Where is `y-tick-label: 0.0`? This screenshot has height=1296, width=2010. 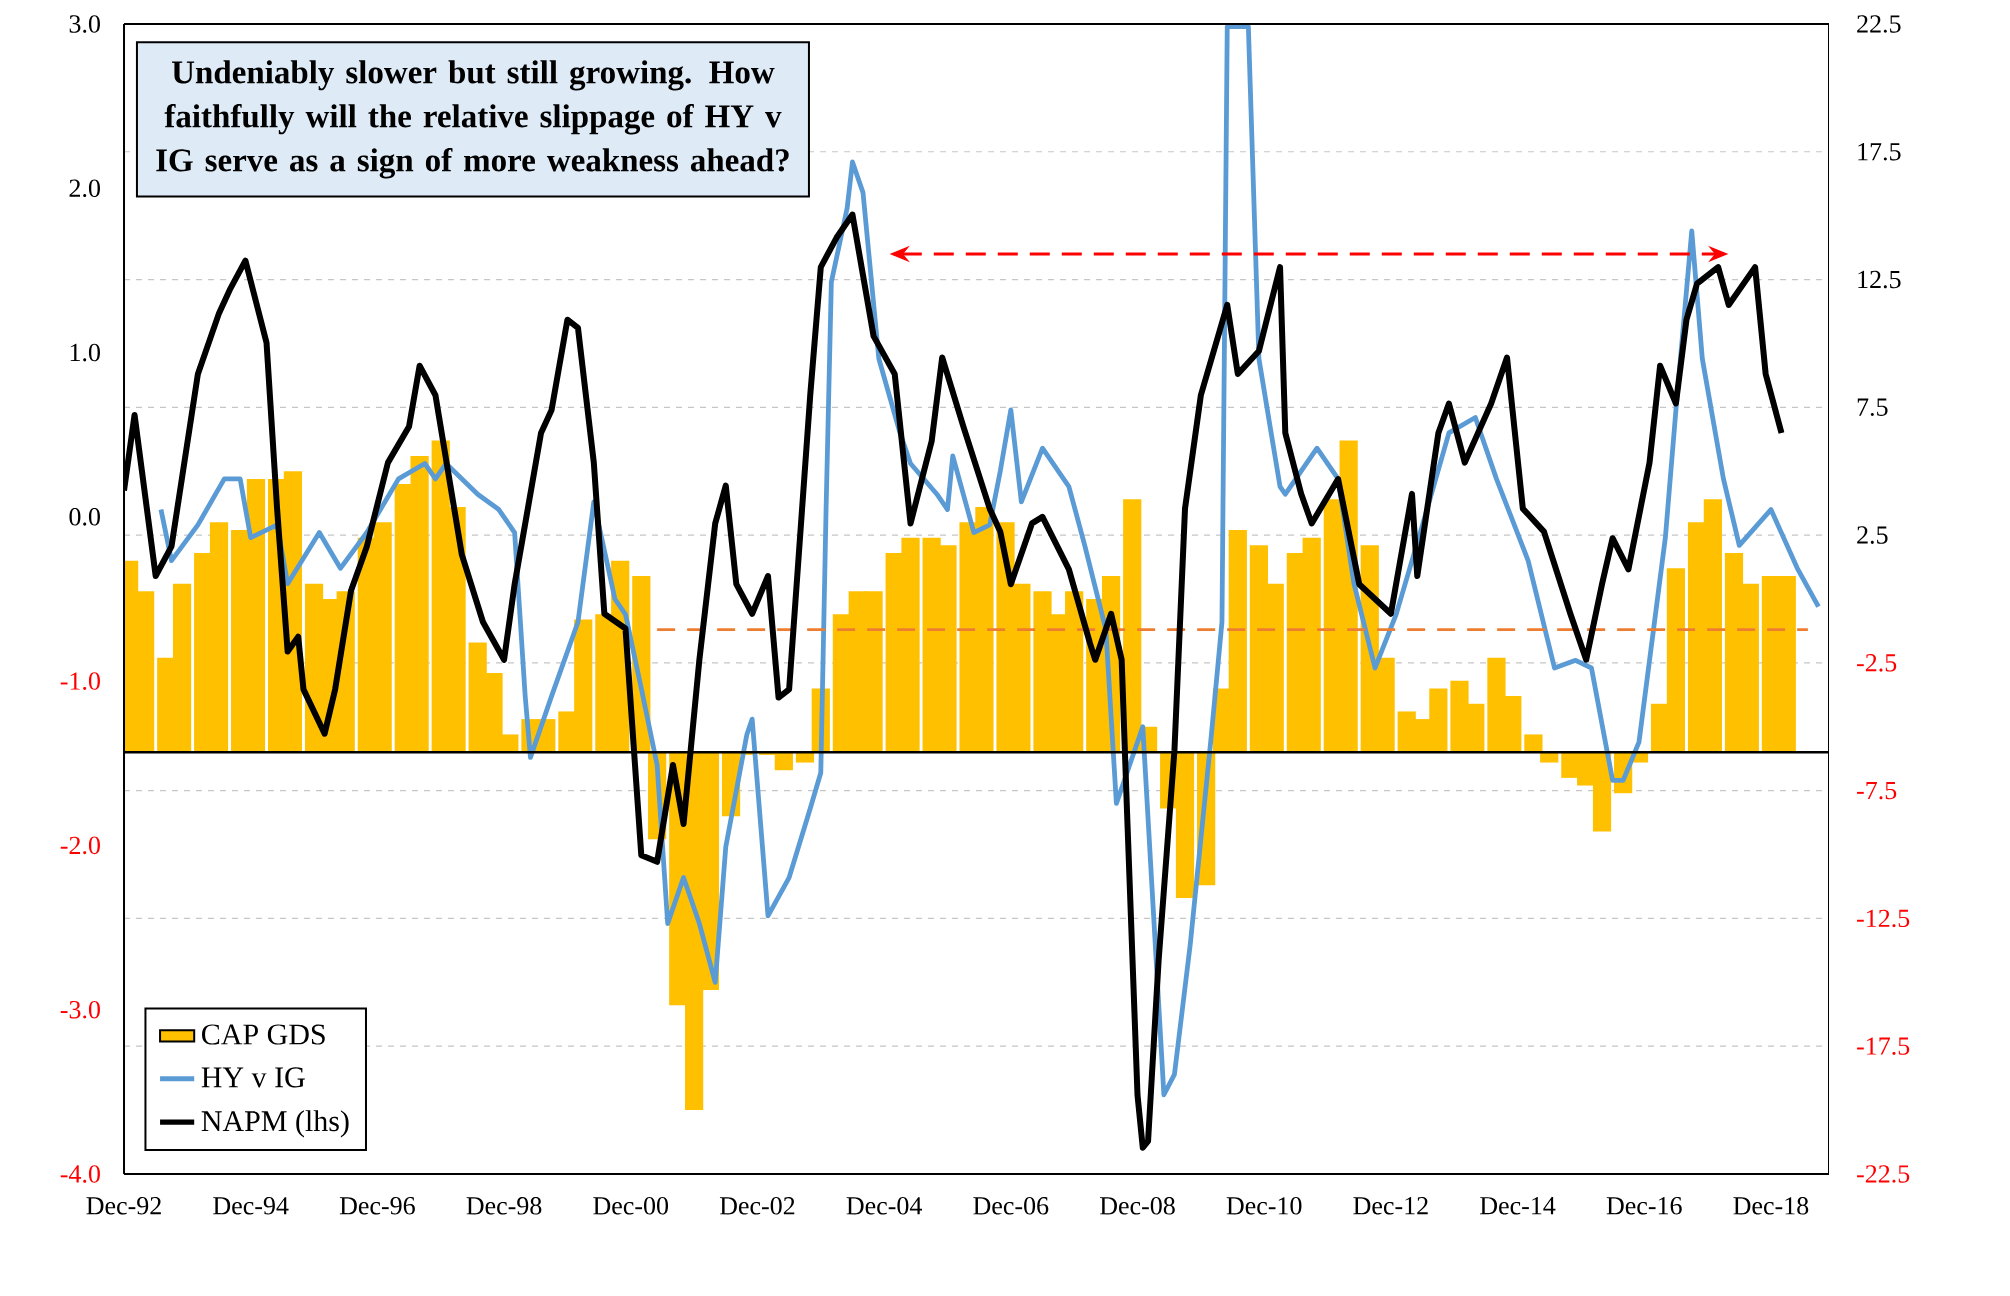 y-tick-label: 0.0 is located at coordinates (84, 517).